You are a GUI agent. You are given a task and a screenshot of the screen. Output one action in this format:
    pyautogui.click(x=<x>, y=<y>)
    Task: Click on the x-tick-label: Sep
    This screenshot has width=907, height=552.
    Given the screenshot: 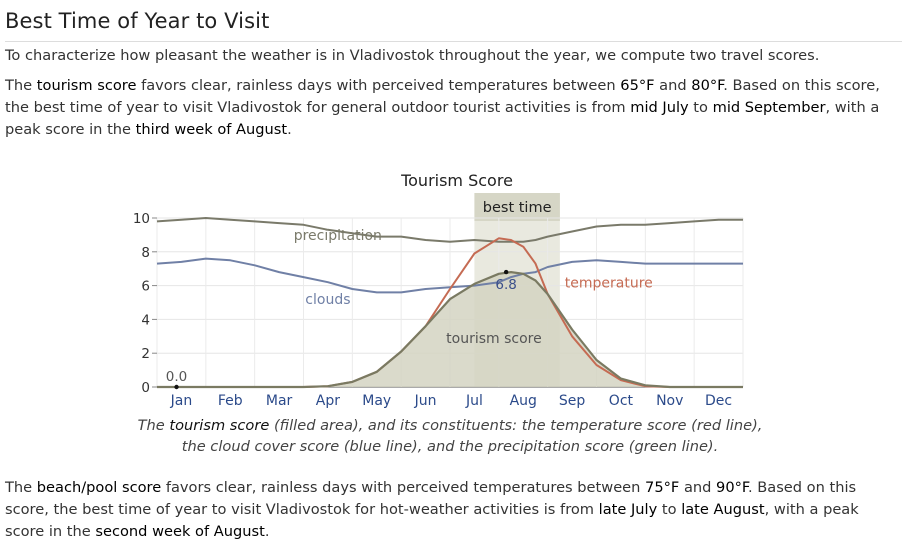 What is the action you would take?
    pyautogui.click(x=572, y=401)
    